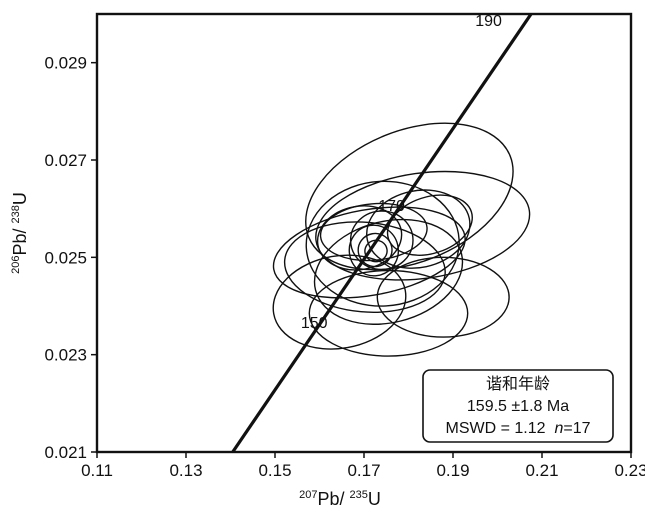 Image resolution: width=645 pixels, height=512 pixels. I want to click on n-value: =17, so click(576, 428).